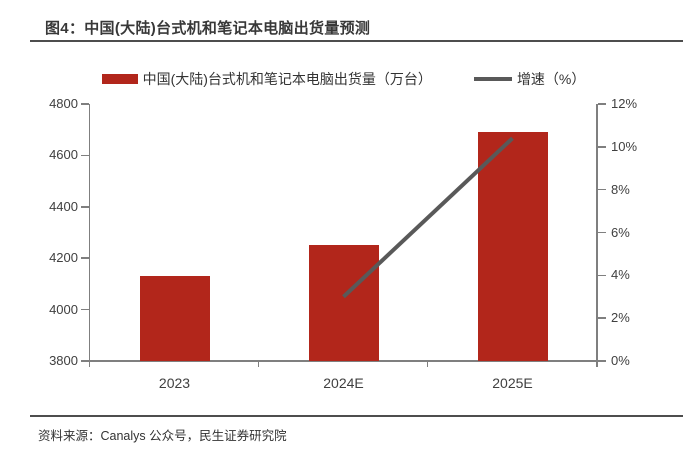  What do you see at coordinates (63, 206) in the screenshot?
I see `y-axis-left-label: 4400` at bounding box center [63, 206].